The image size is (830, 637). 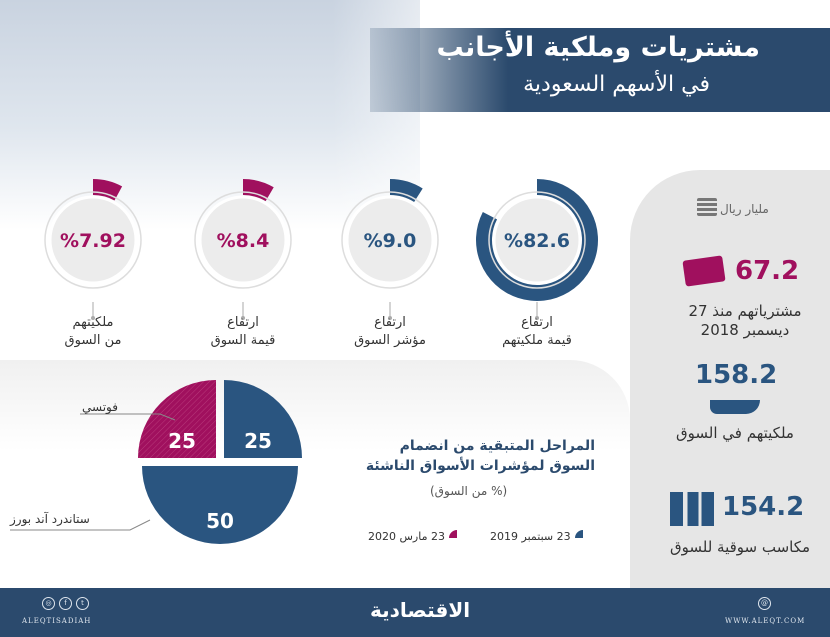 I want to click on gauge-value: %8.4, so click(x=243, y=241).